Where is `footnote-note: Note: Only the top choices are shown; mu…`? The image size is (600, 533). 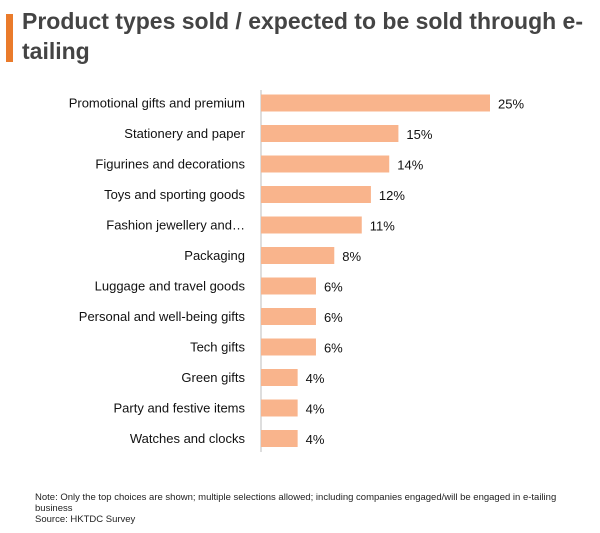
footnote-note: Note: Only the top choices are shown; mu… is located at coordinates (296, 503).